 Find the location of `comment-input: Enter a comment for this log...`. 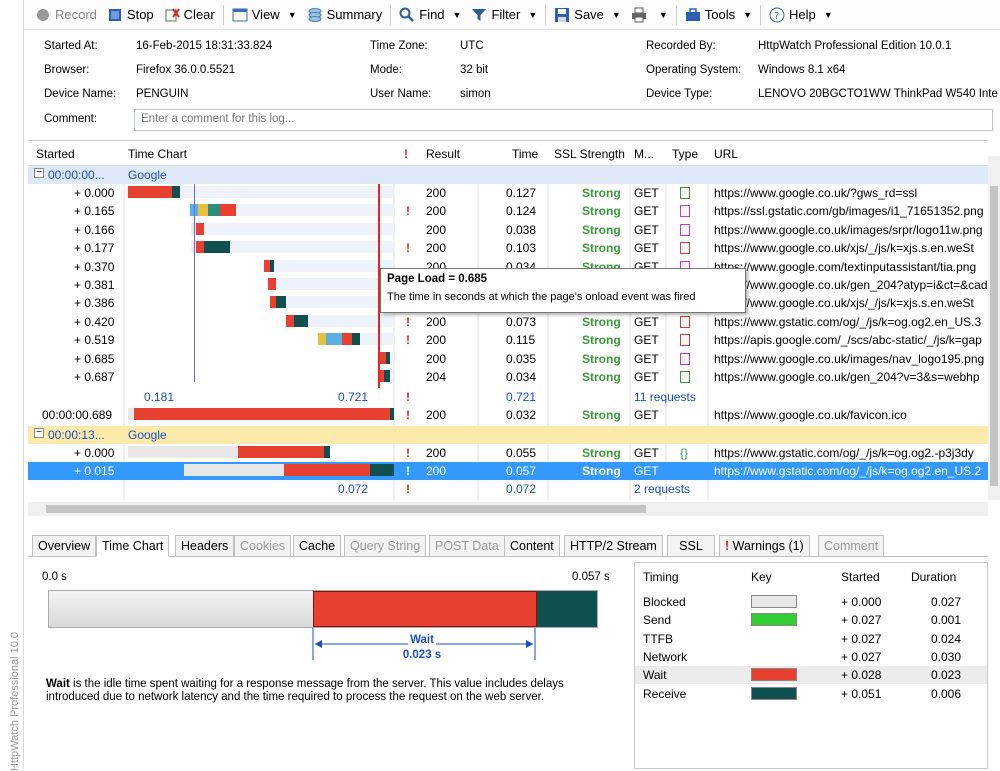

comment-input: Enter a comment for this log... is located at coordinates (563, 120).